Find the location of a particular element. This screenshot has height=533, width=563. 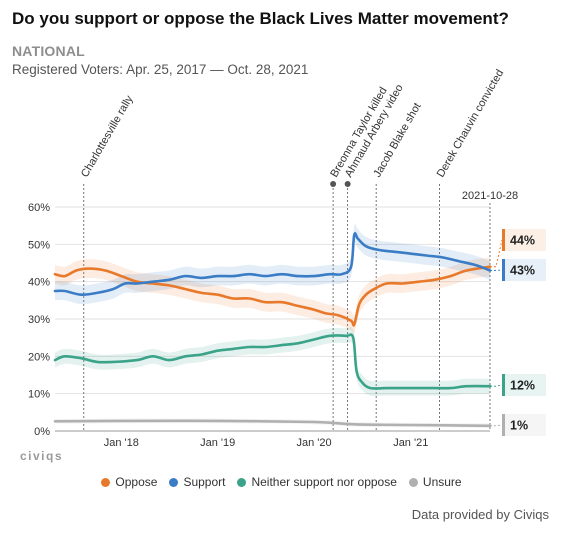

event-label: Charlottesville rally is located at coordinates (107, 136).